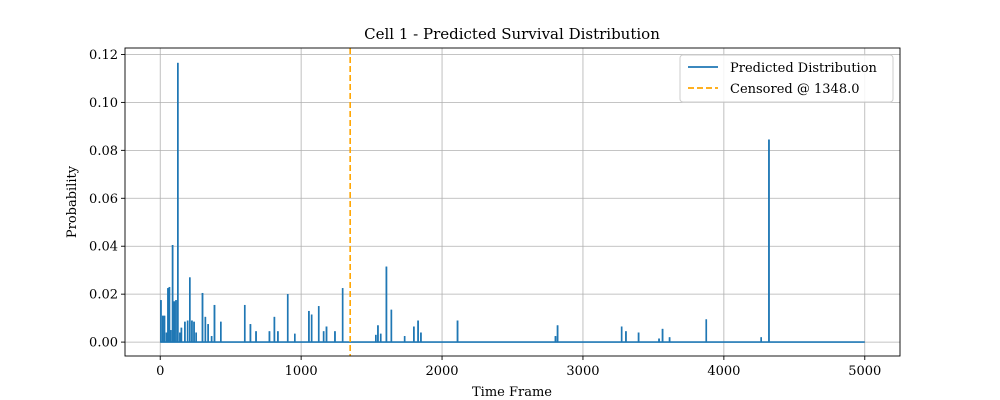 The height and width of the screenshot is (400, 1000). What do you see at coordinates (103, 247) in the screenshot?
I see `y-tick-label: 0.04` at bounding box center [103, 247].